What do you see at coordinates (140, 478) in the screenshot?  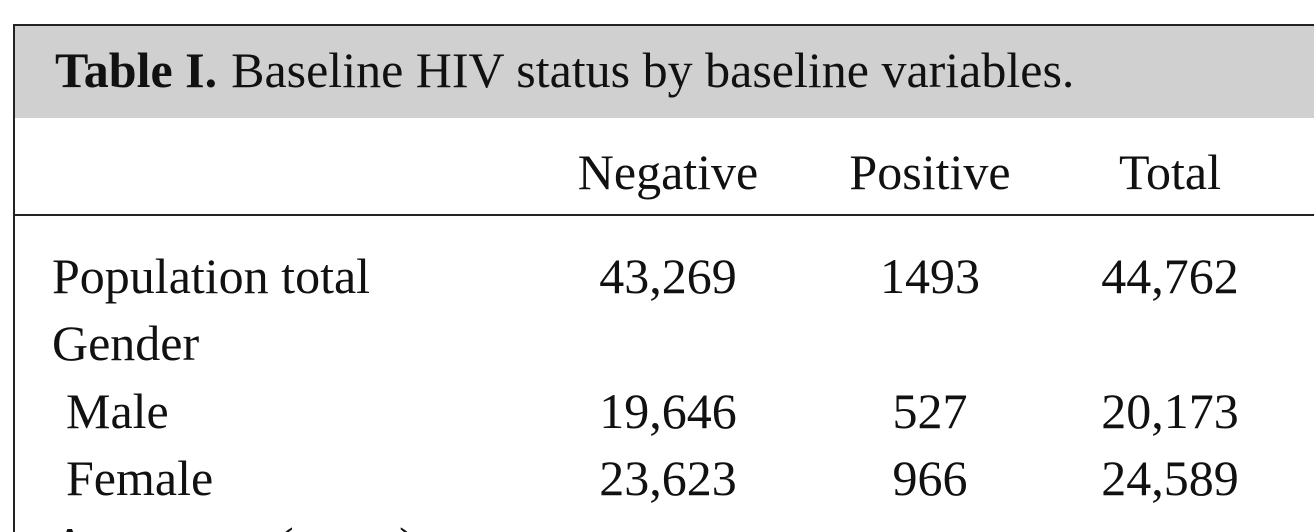 I see `row-label: Female` at bounding box center [140, 478].